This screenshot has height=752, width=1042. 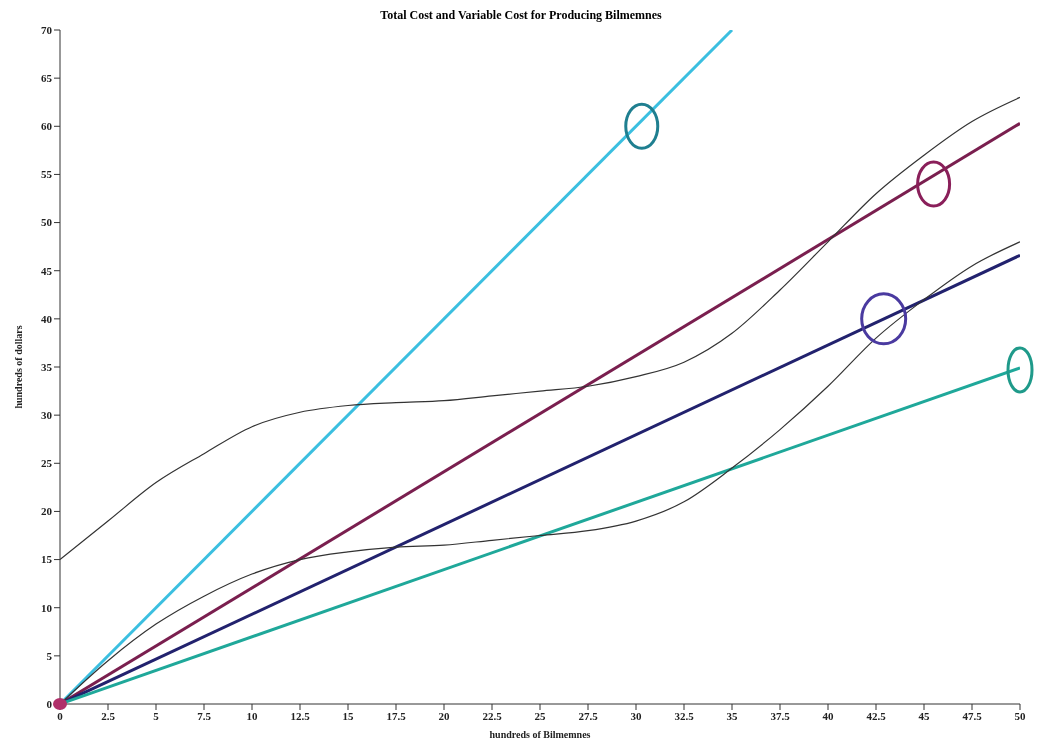 What do you see at coordinates (924, 715) in the screenshot?
I see `x-tick-label: 45` at bounding box center [924, 715].